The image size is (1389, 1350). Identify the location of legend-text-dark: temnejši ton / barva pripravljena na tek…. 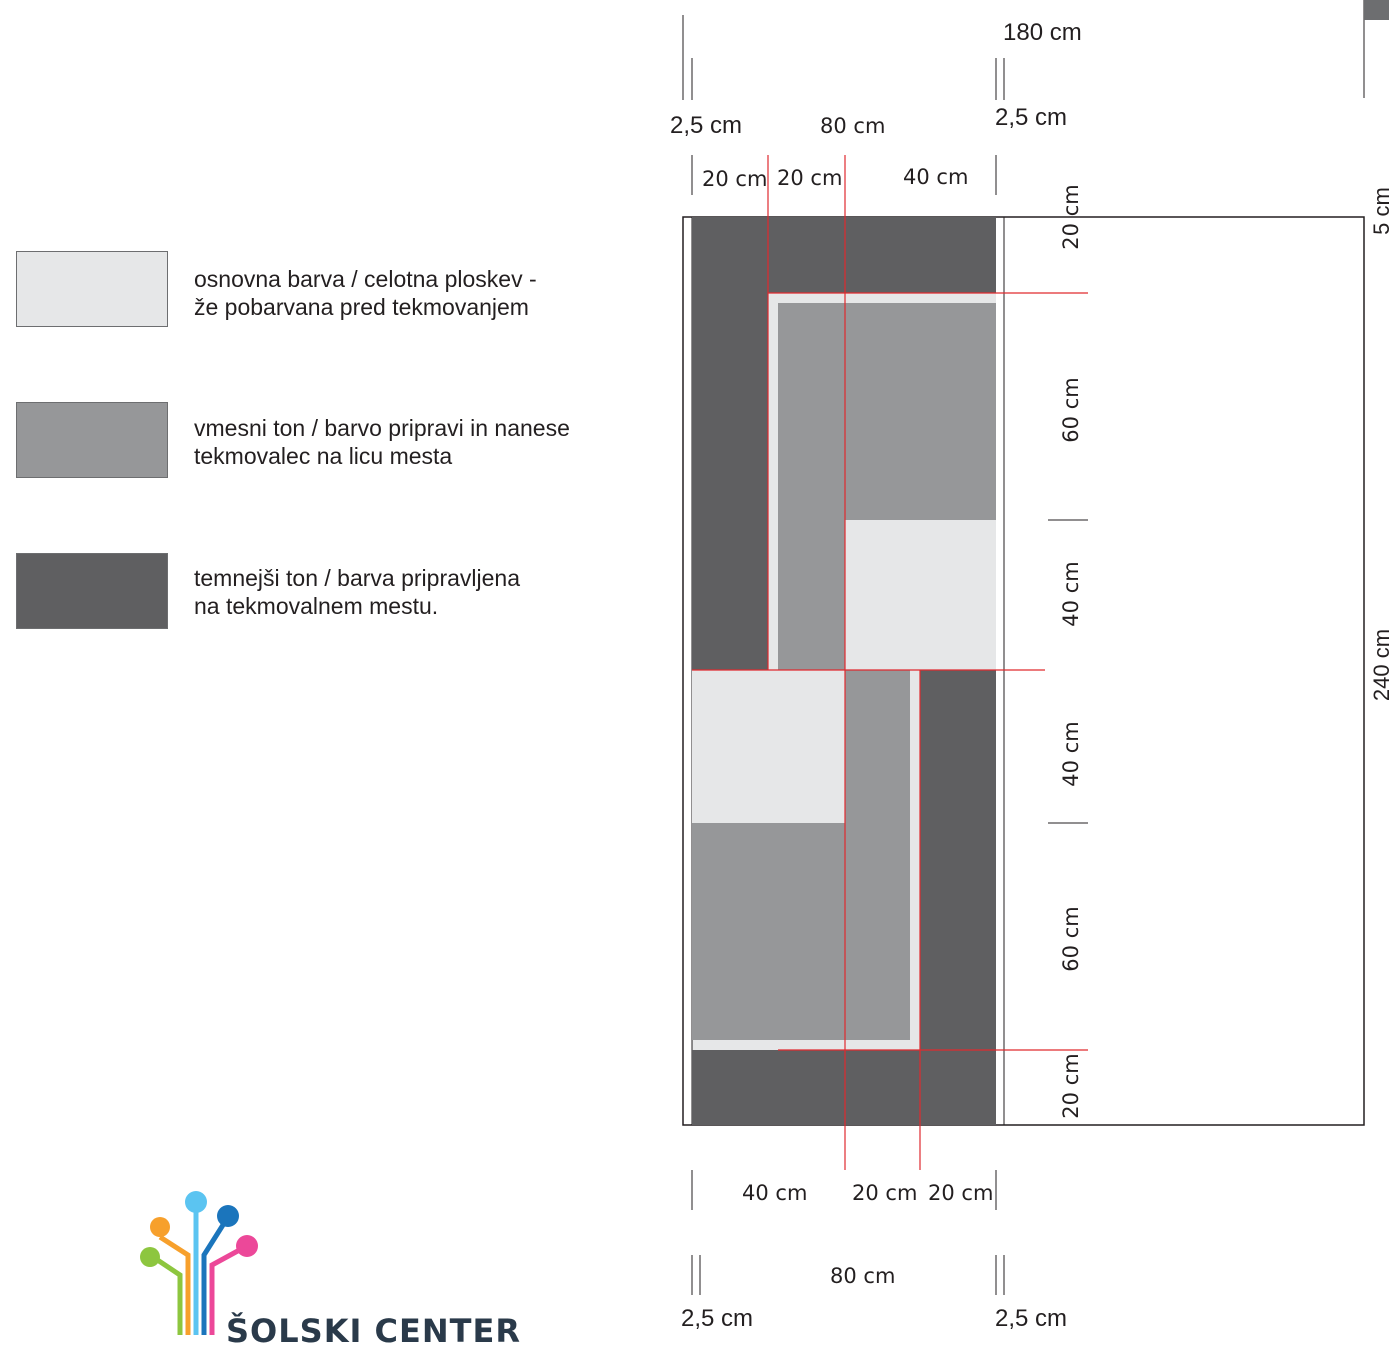
(357, 592).